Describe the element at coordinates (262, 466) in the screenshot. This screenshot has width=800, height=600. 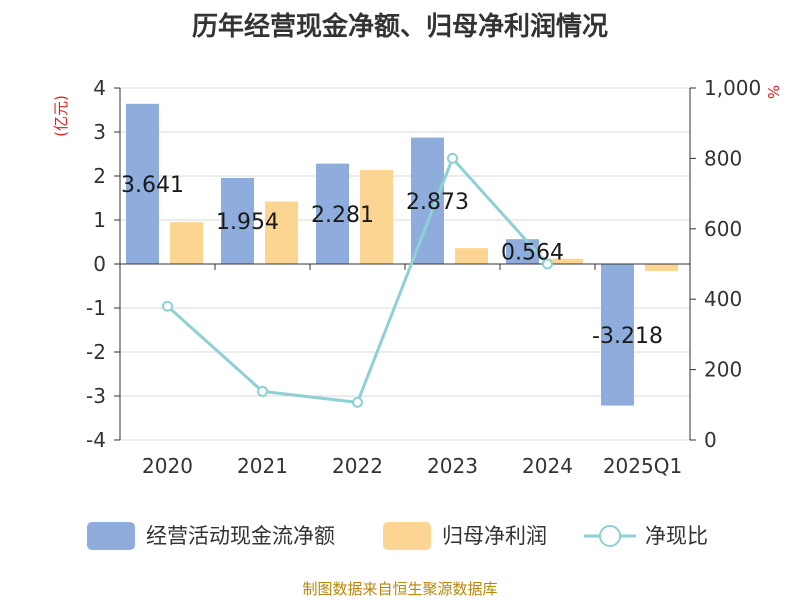
I see `x-tick-label: 2021` at that location.